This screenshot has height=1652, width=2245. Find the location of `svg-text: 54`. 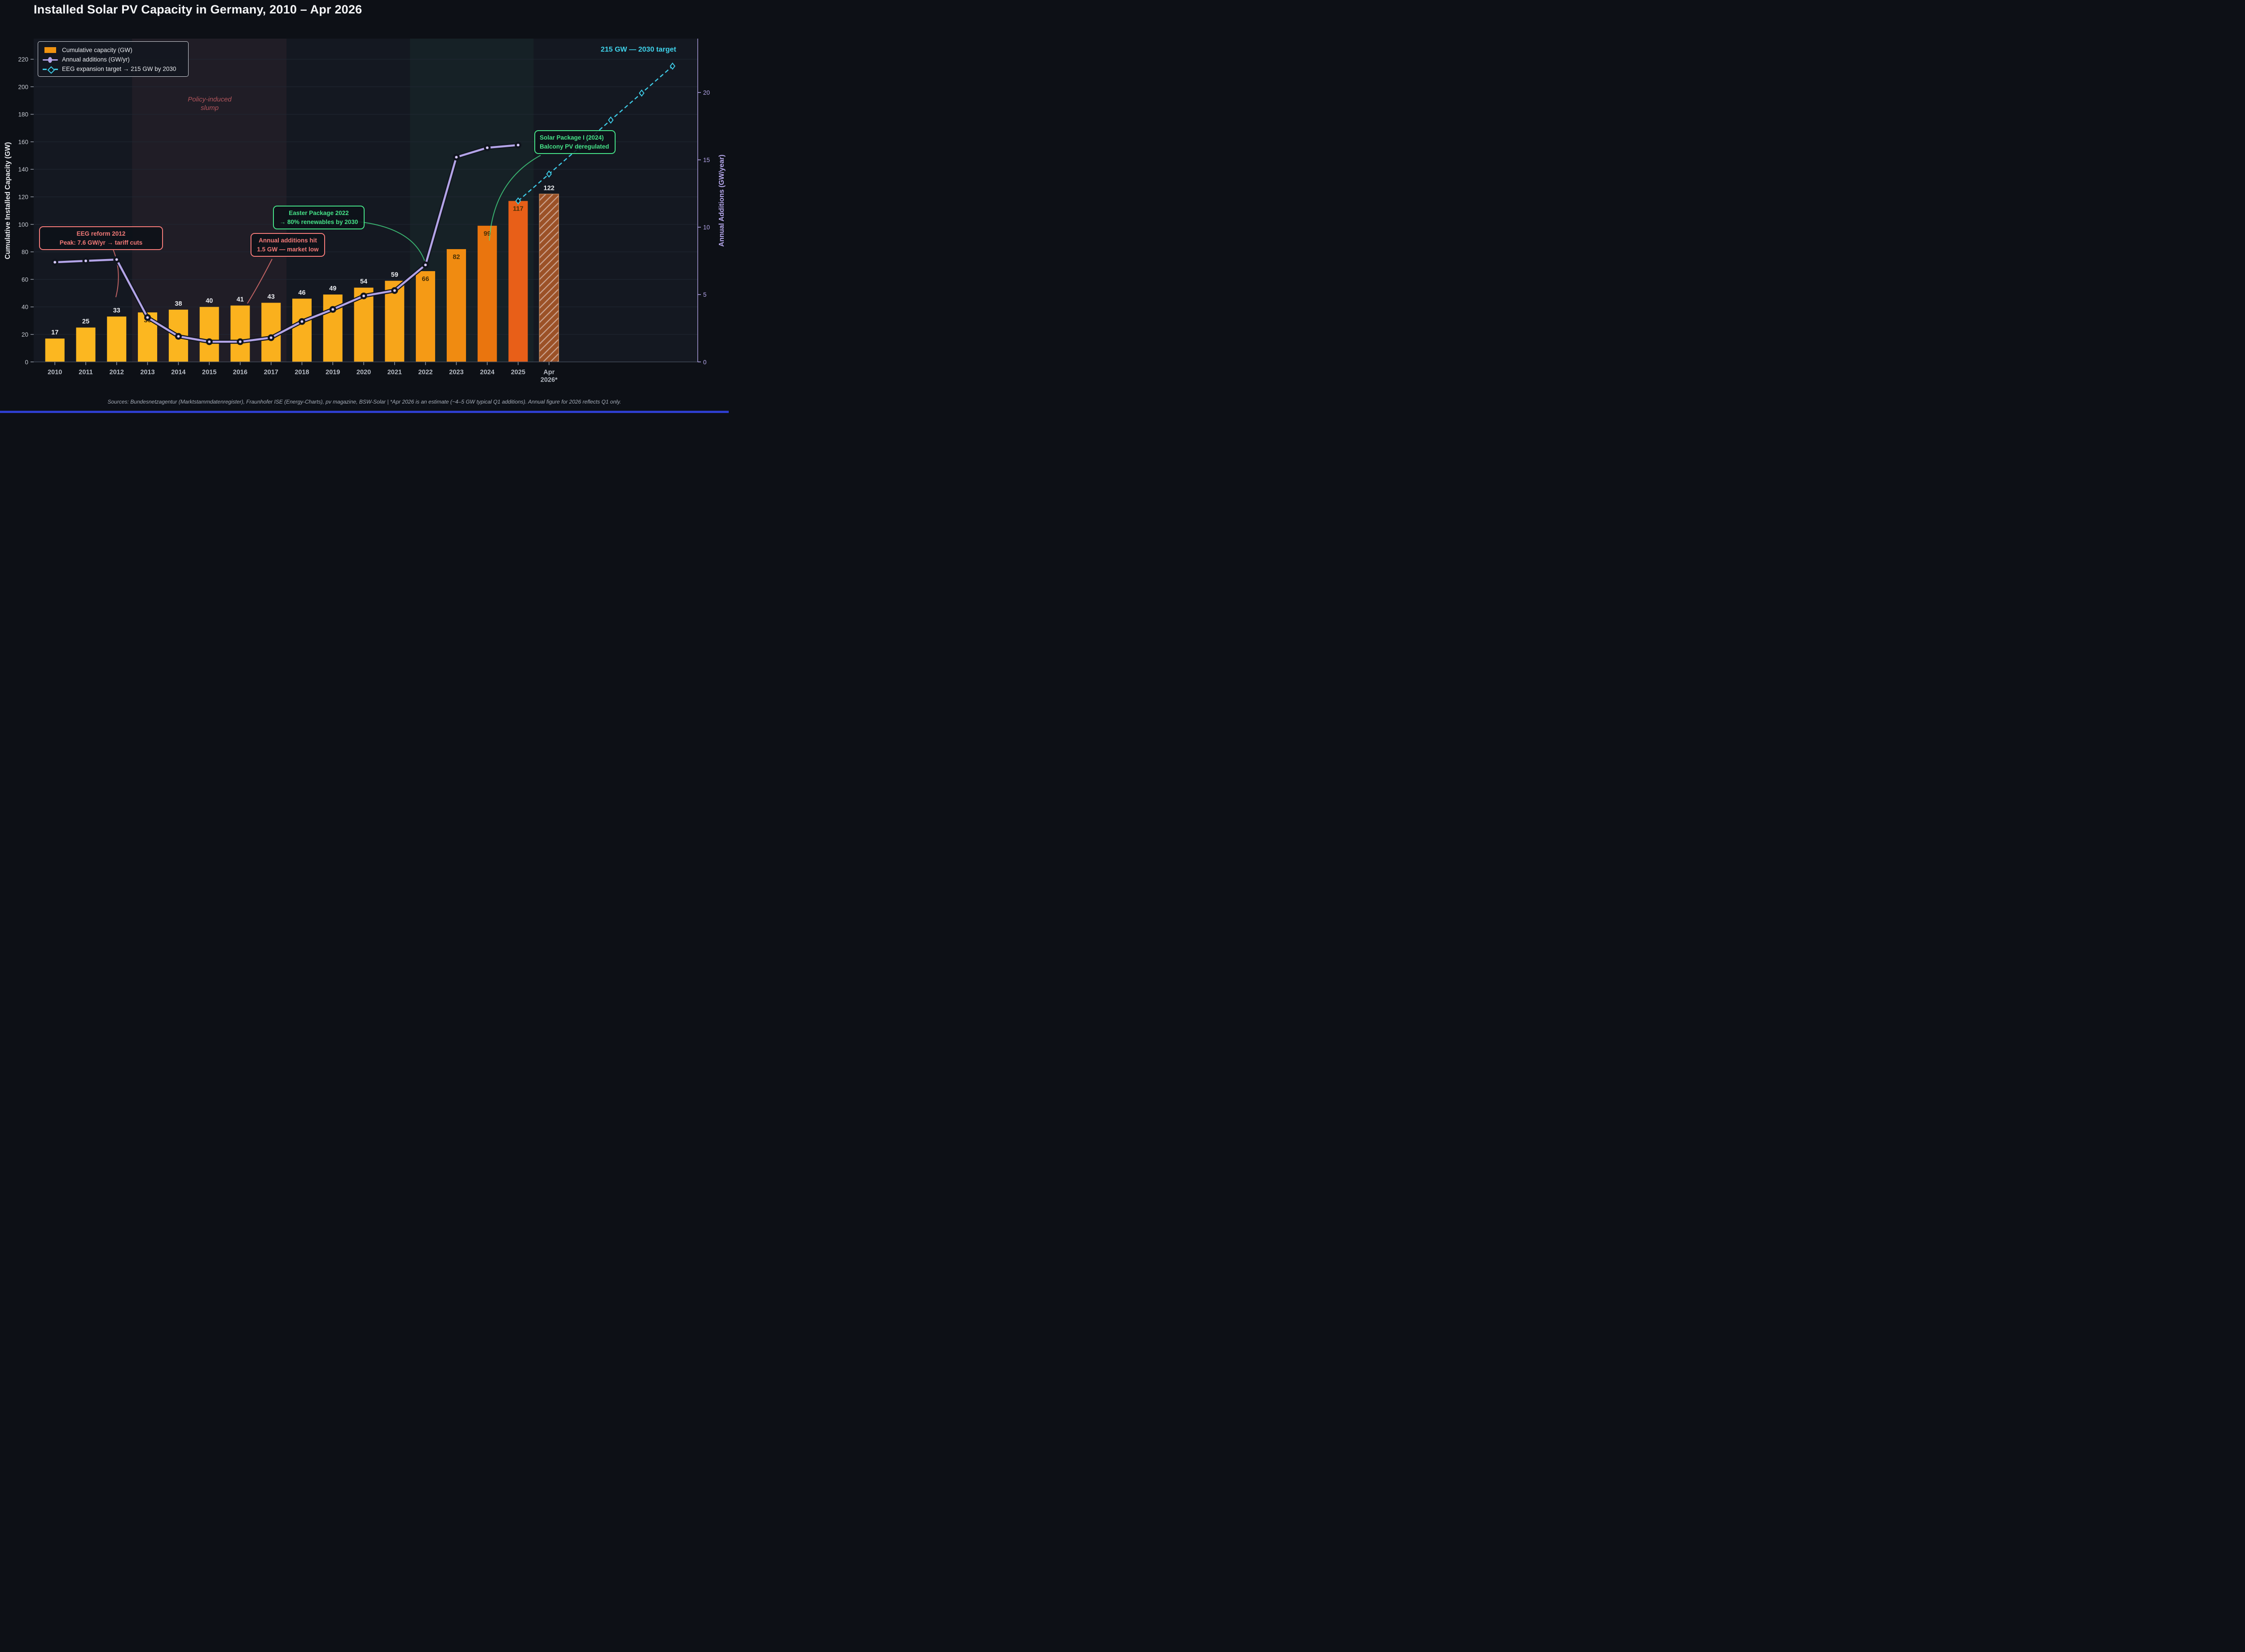

svg-text: 54 is located at coordinates (363, 282).